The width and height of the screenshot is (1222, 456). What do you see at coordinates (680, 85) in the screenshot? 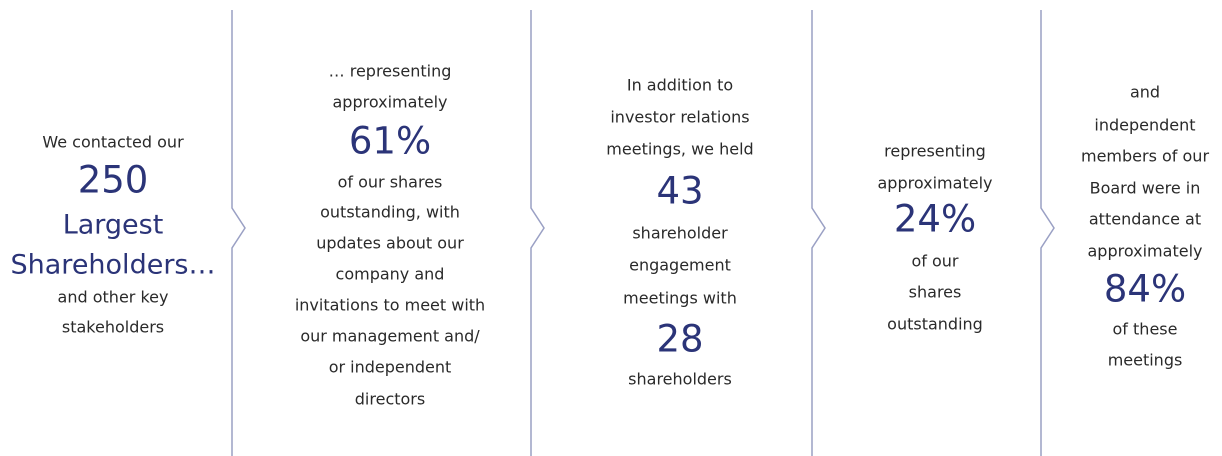
I see `body-text: In addition to` at bounding box center [680, 85].